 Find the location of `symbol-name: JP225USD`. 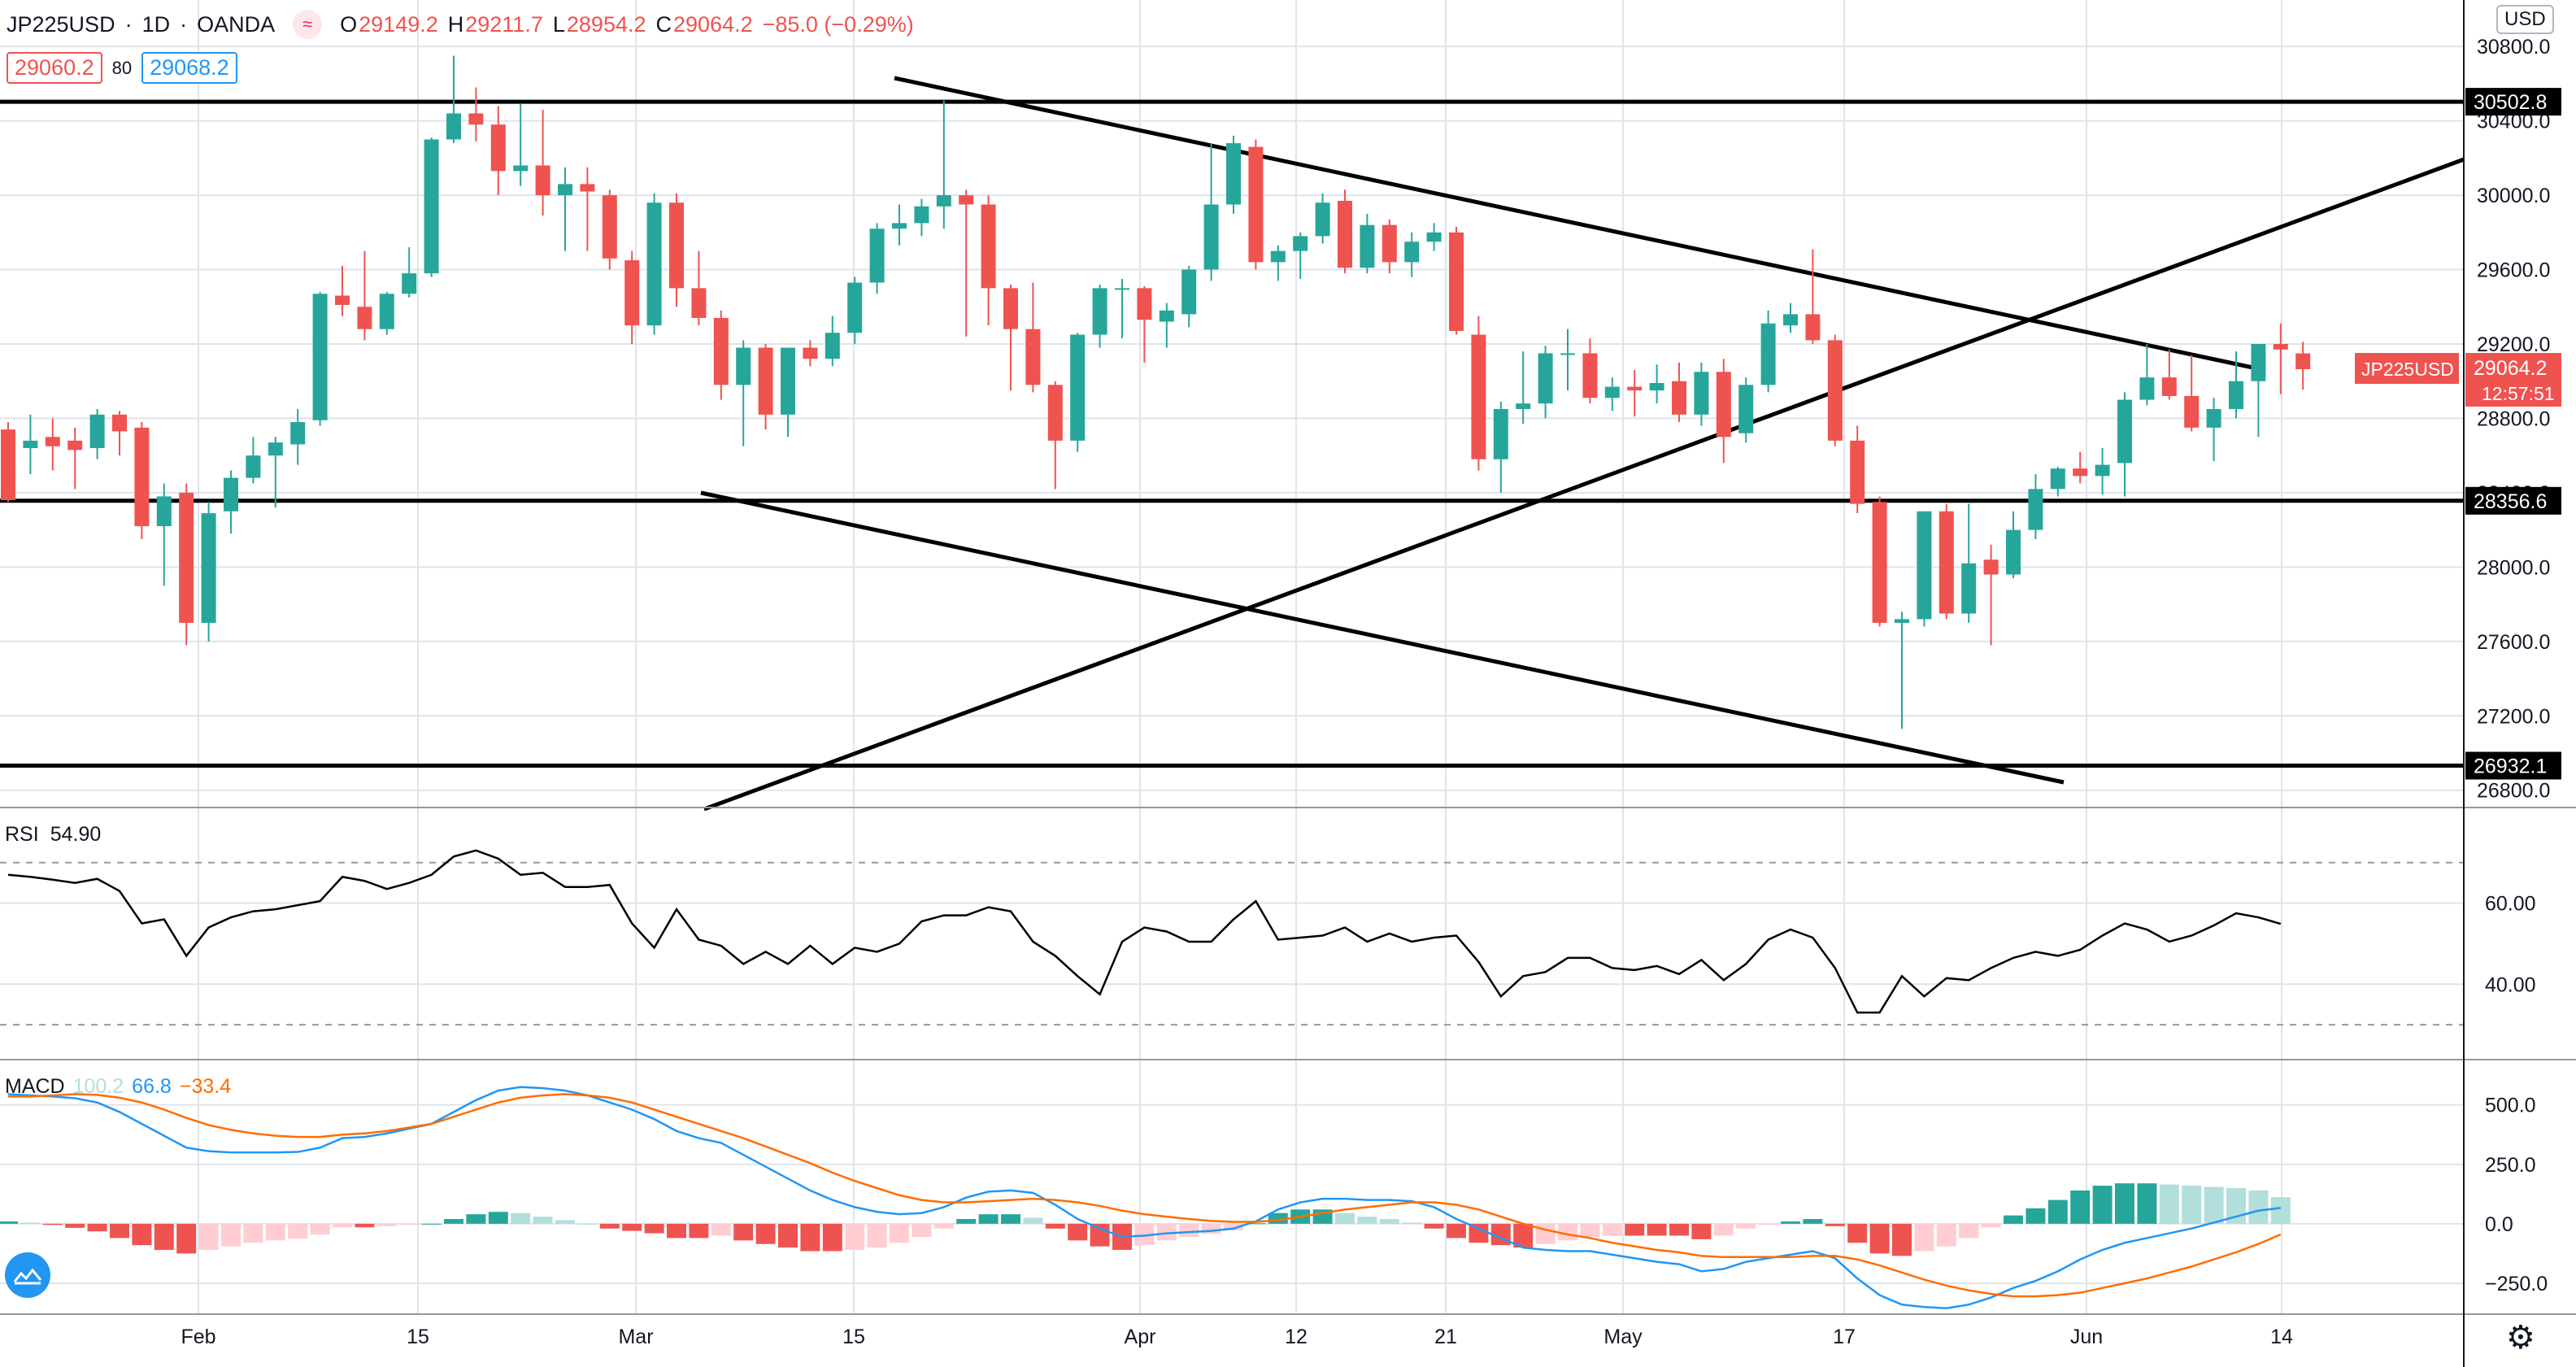

symbol-name: JP225USD is located at coordinates (61, 24).